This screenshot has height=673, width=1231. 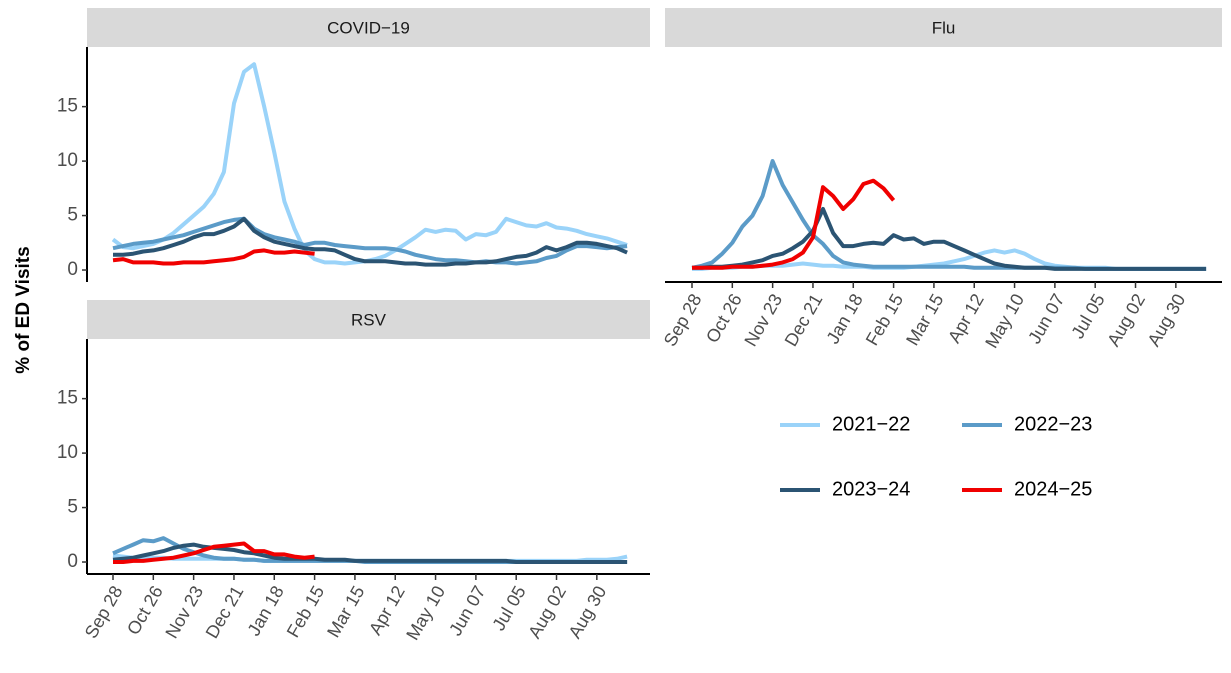 I want to click on facet-title: COVID−19, so click(x=368, y=27).